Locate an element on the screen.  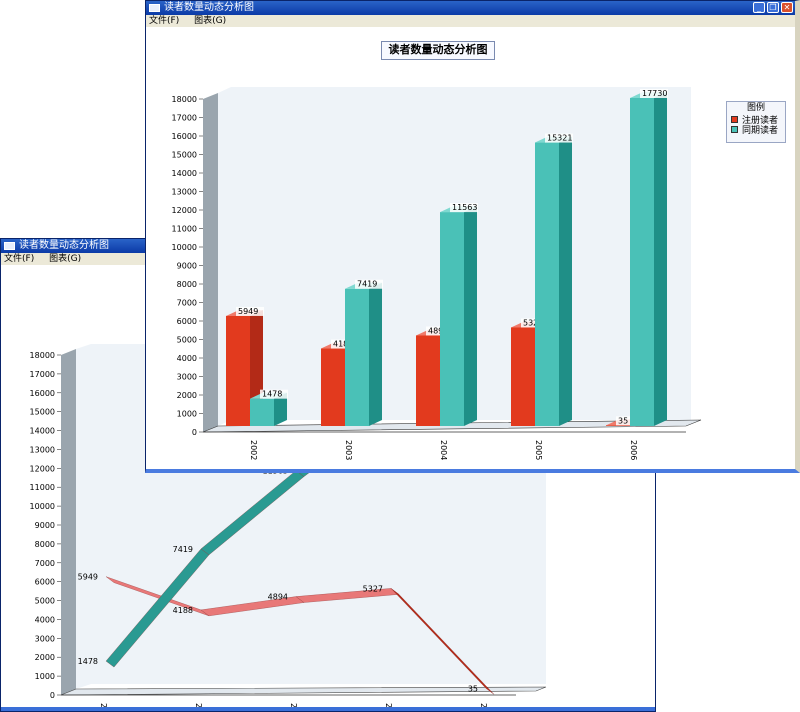
bar-0-0-label-bg is located at coordinates (250, 311).